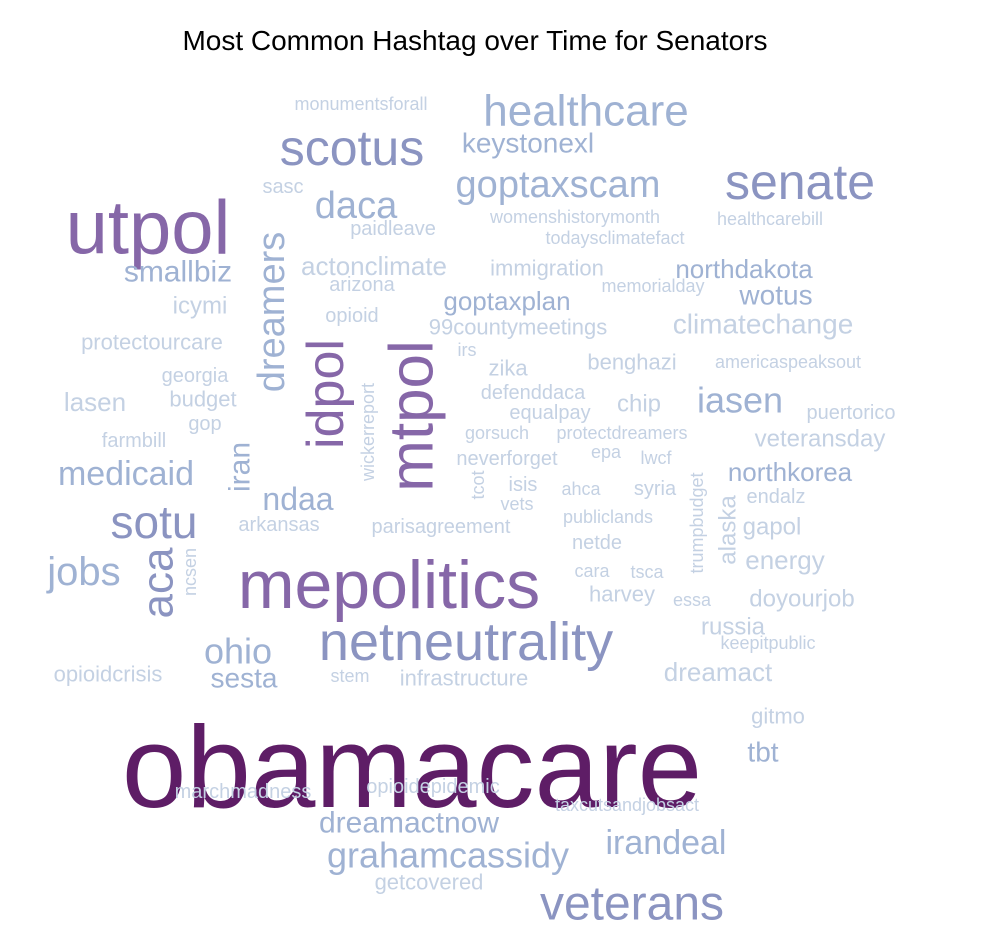 The width and height of the screenshot is (992, 952). What do you see at coordinates (692, 600) in the screenshot?
I see `word-essa: essa` at bounding box center [692, 600].